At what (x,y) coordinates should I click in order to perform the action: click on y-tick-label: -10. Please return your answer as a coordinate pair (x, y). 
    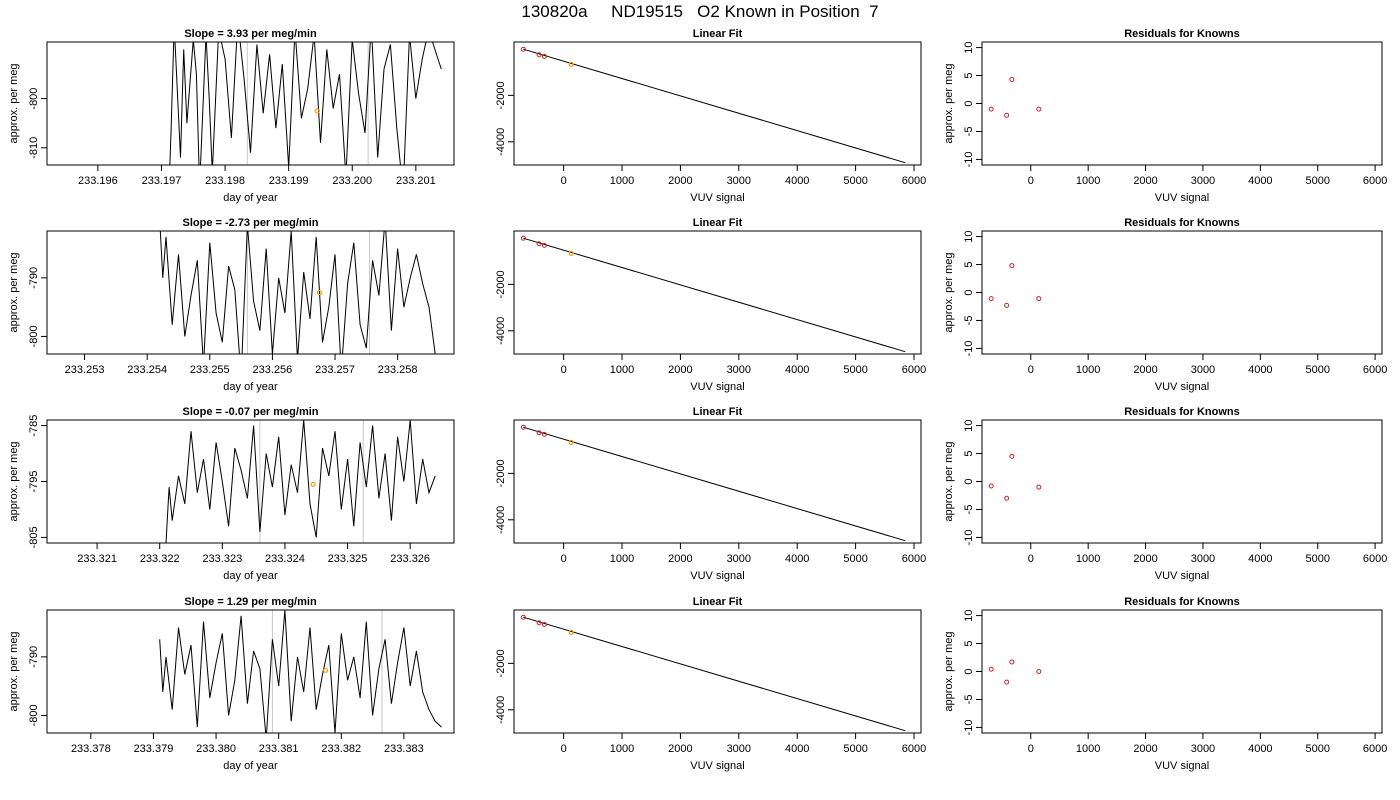
    Looking at the image, I should click on (969, 159).